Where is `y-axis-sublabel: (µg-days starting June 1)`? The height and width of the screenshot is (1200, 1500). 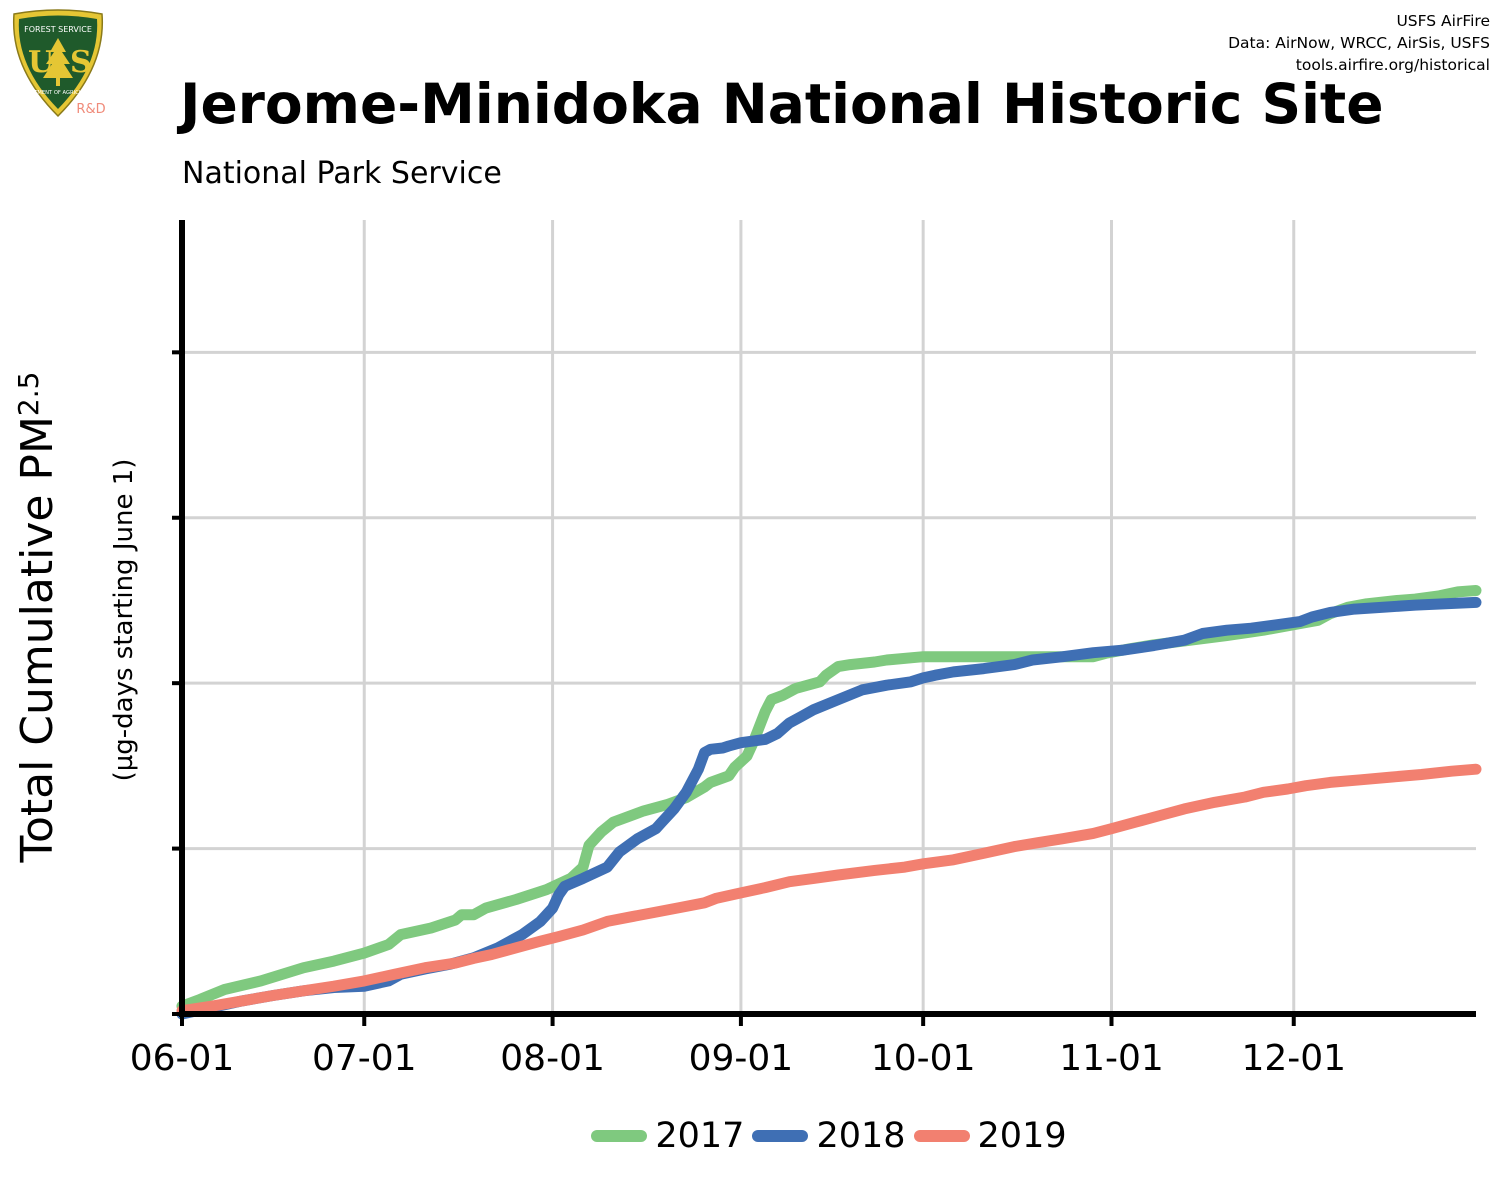
y-axis-sublabel: (µg-days starting June 1) is located at coordinates (124, 620).